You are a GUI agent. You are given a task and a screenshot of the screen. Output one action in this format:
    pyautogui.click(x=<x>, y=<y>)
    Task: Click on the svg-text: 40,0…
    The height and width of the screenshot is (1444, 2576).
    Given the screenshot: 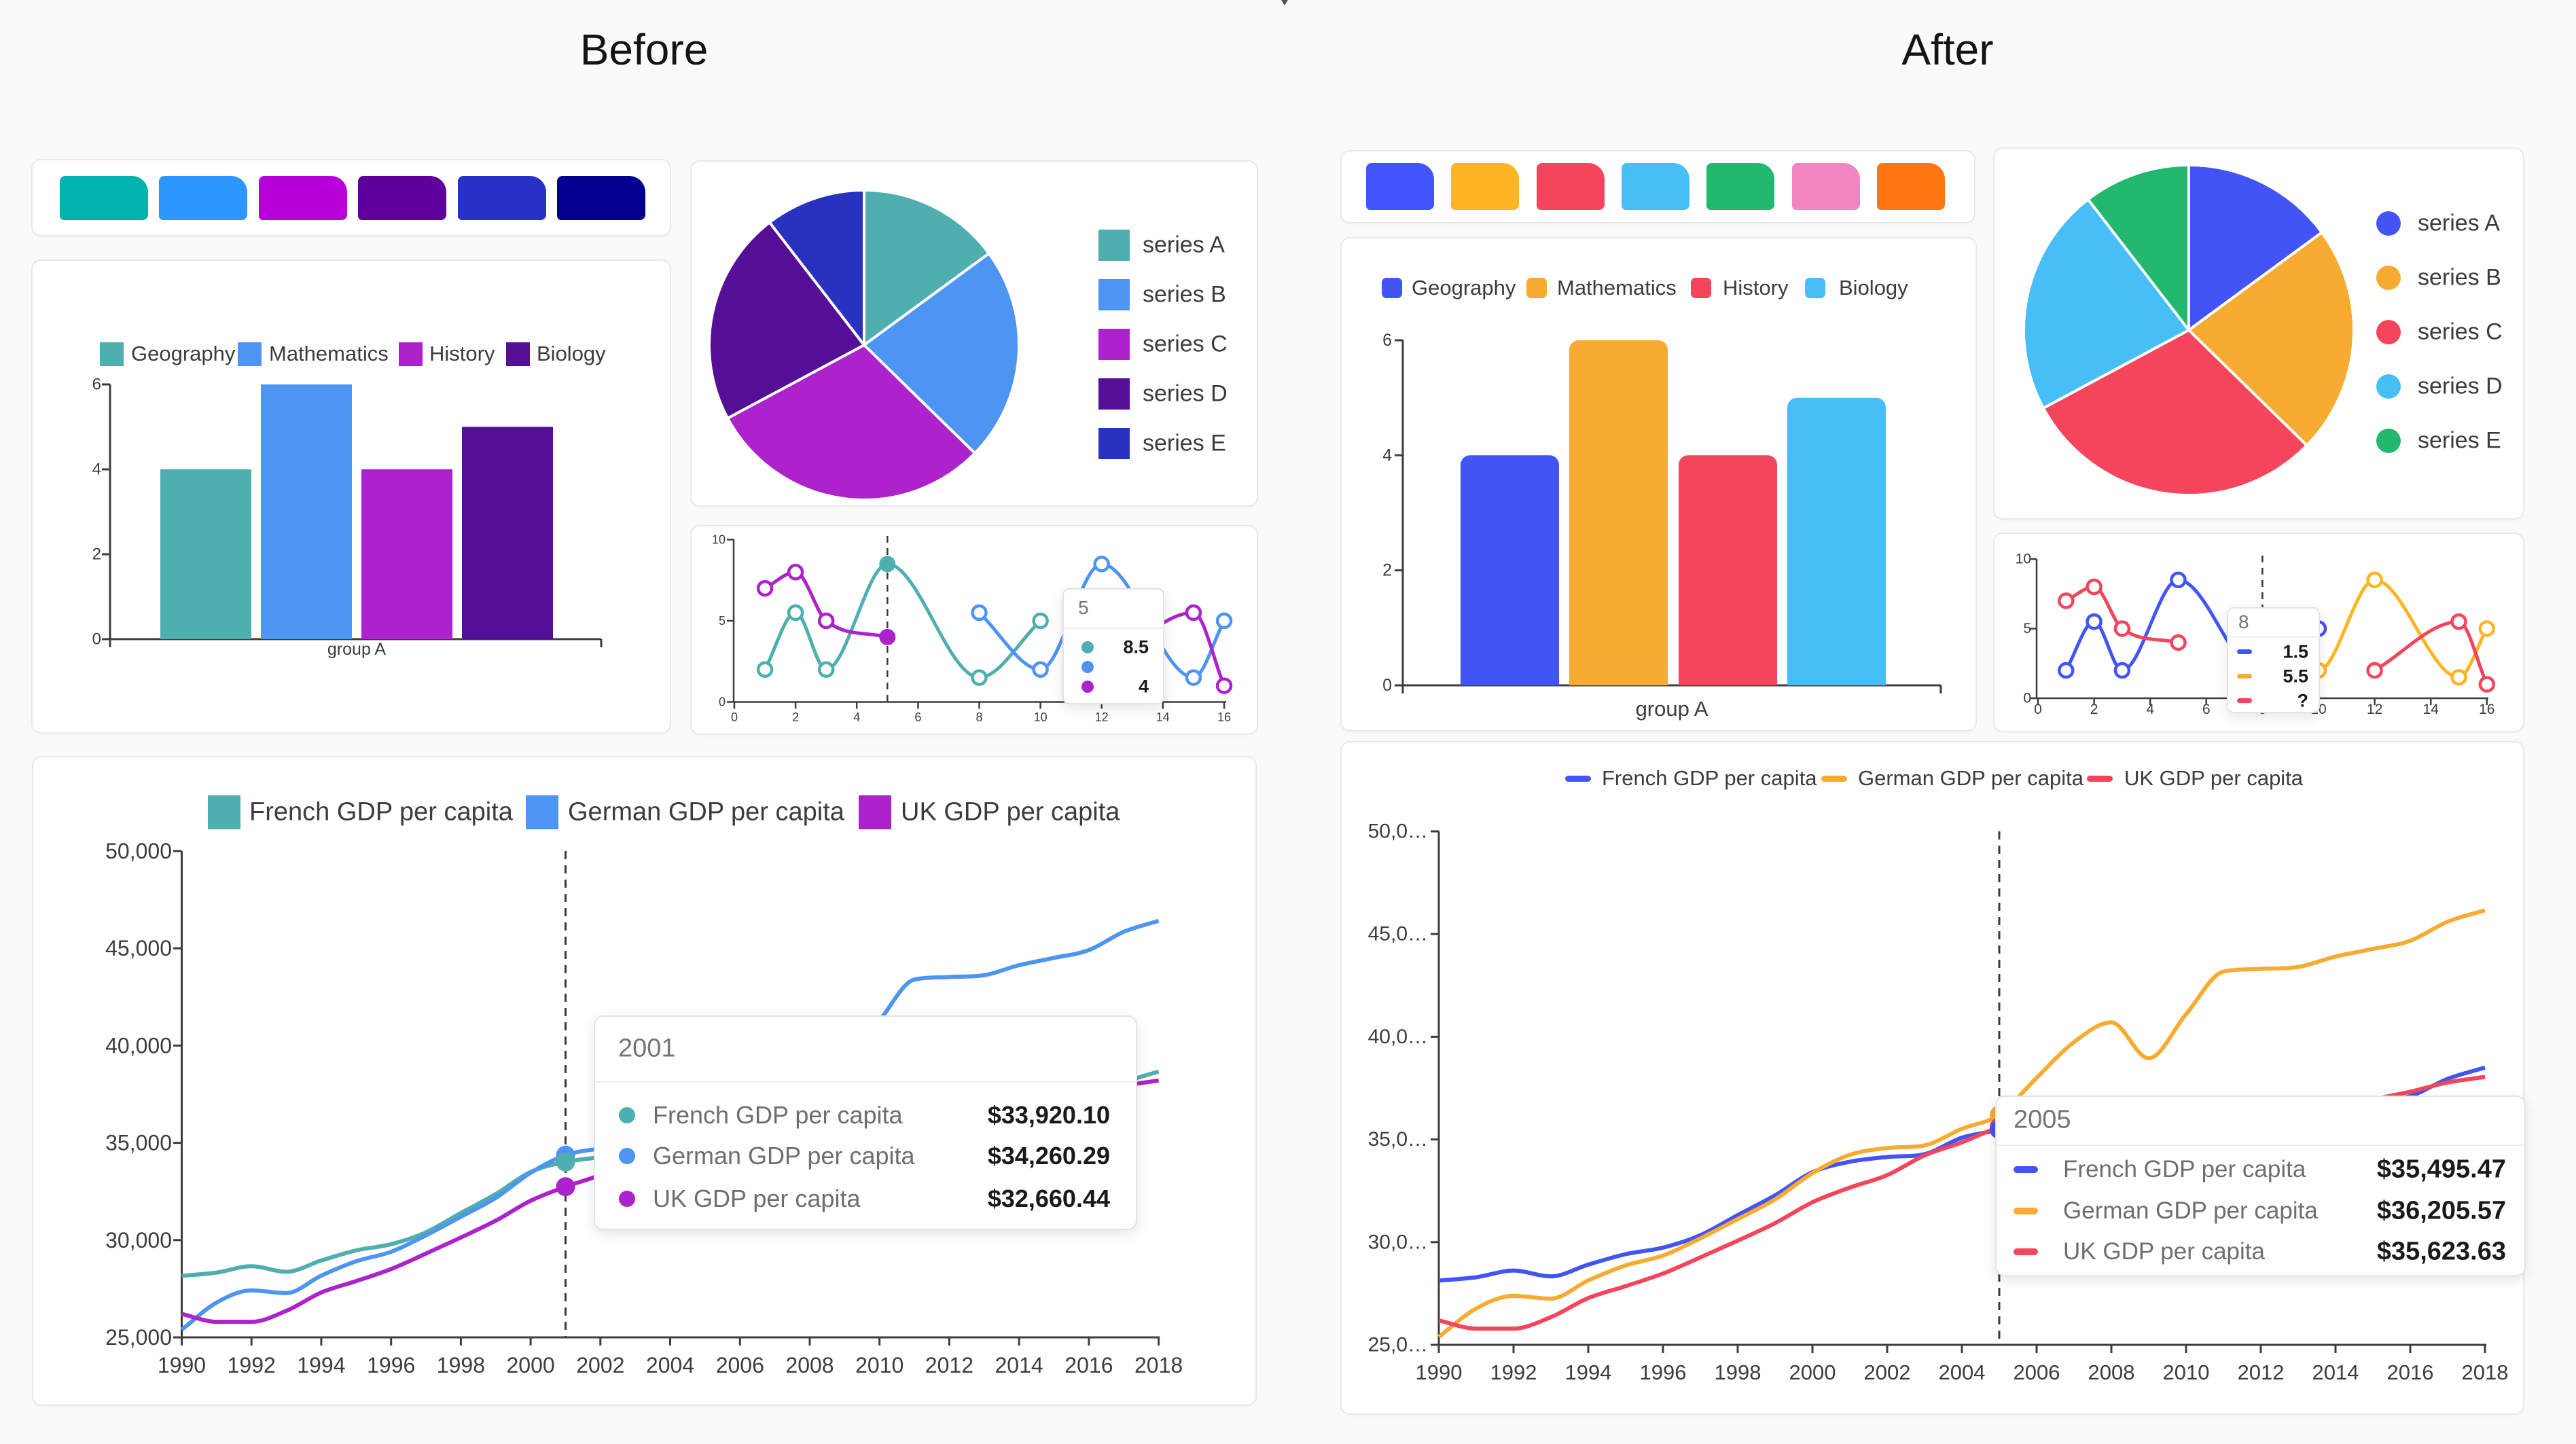 What is the action you would take?
    pyautogui.click(x=1398, y=1037)
    